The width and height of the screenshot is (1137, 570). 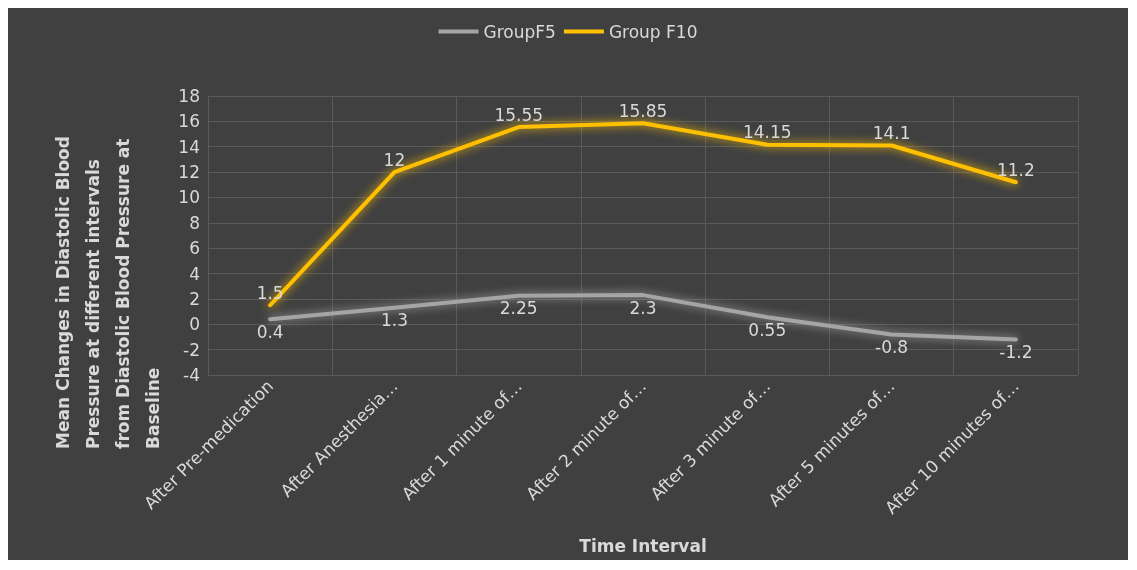 I want to click on y-tick-label: 12, so click(x=189, y=172).